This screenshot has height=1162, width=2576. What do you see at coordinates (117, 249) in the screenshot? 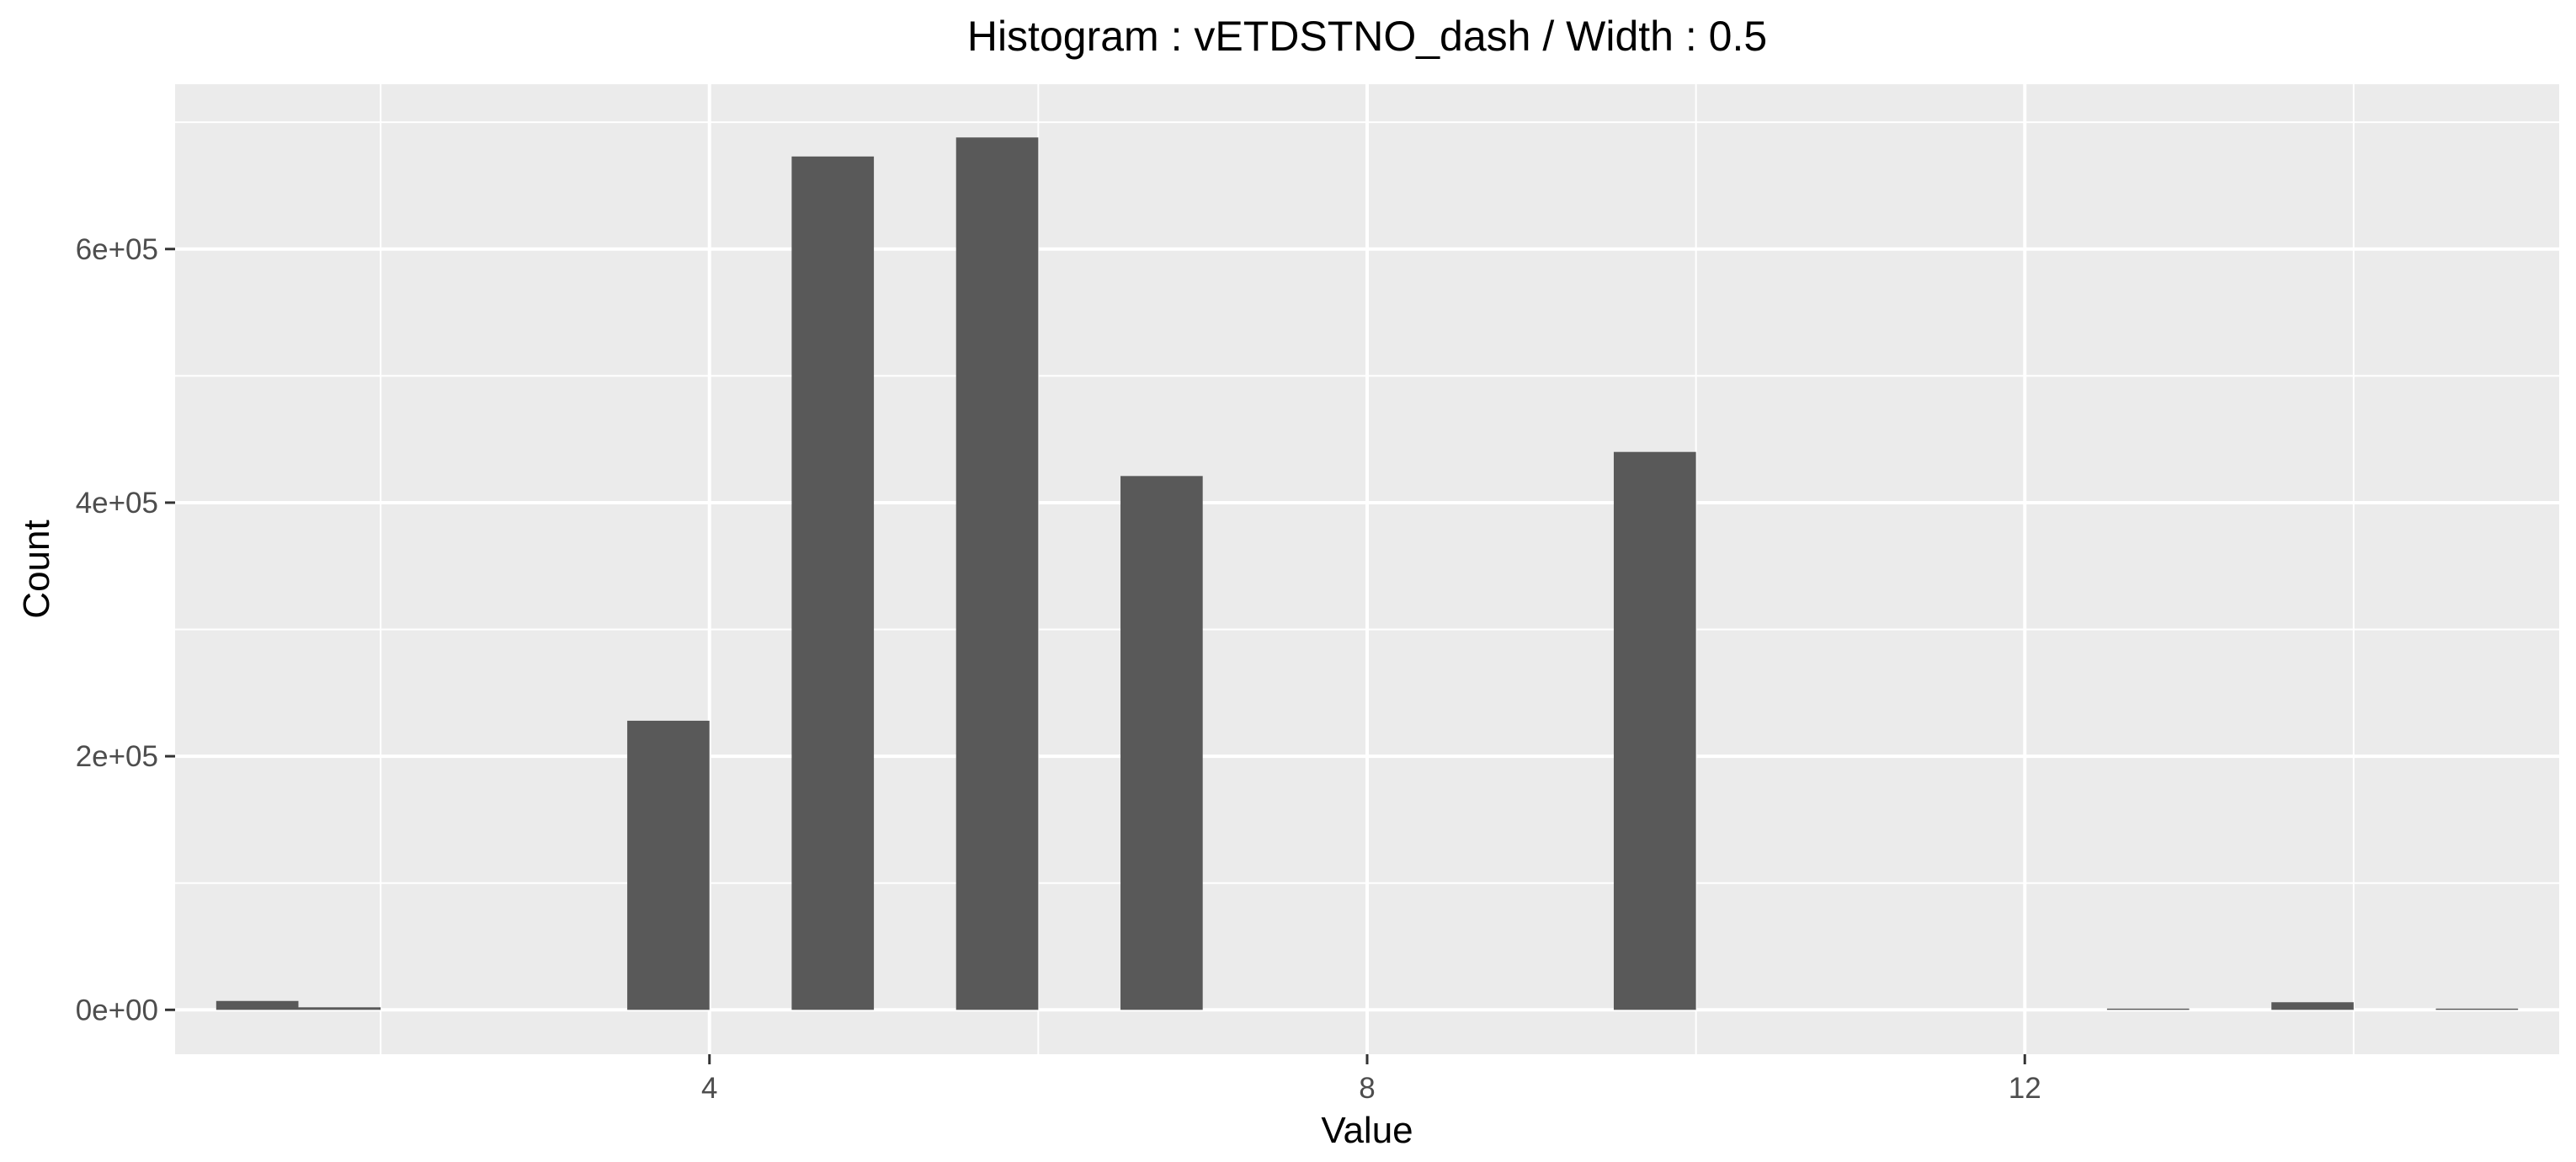
I see `y-tick-label: 6e+05` at bounding box center [117, 249].